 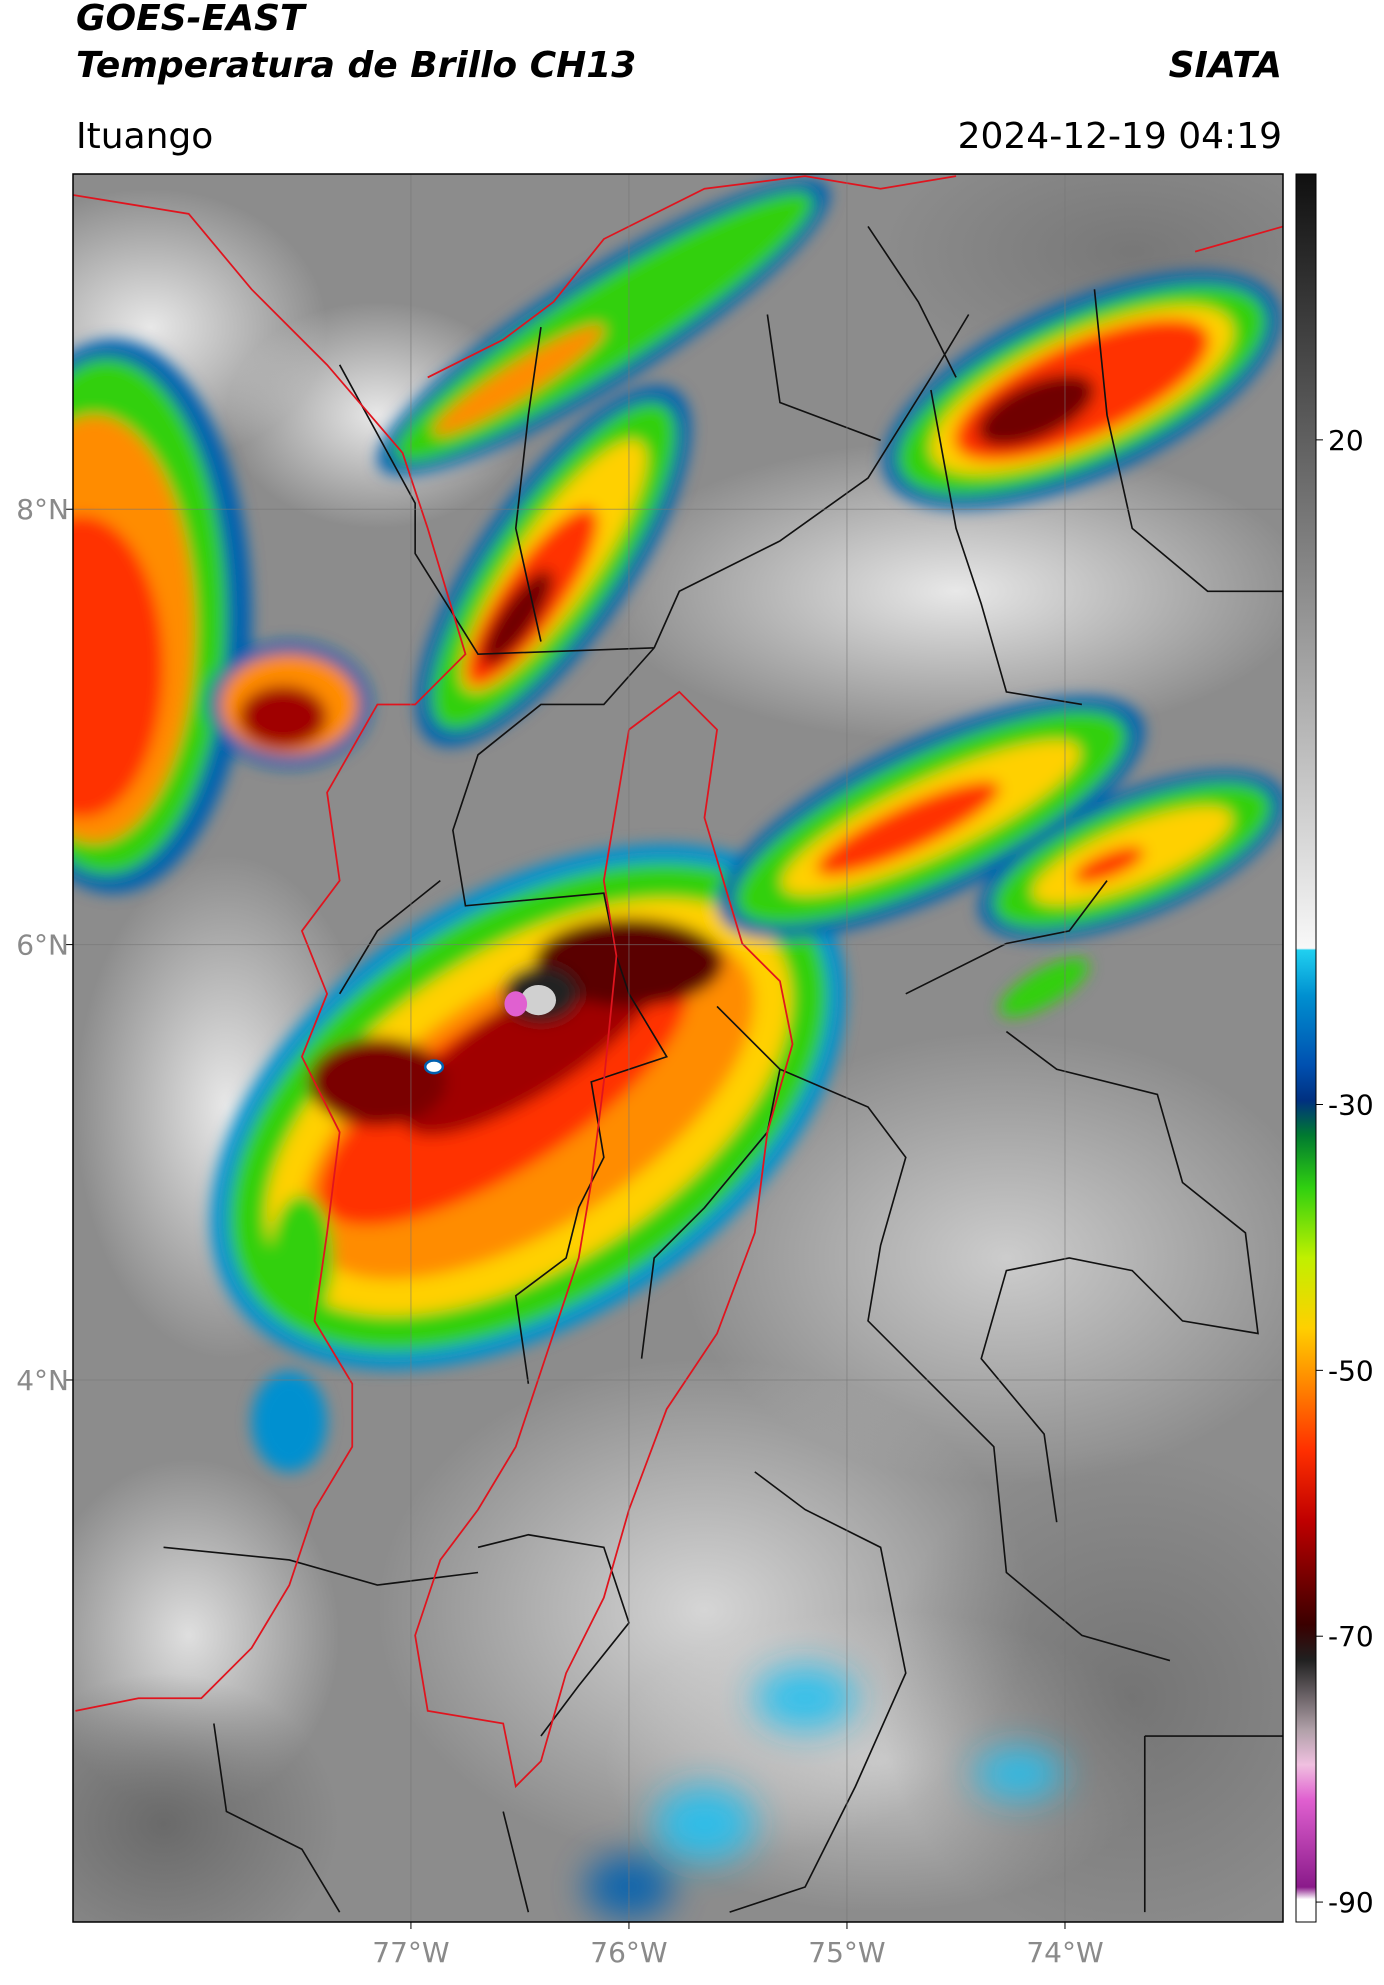 I want to click on x-tick-label: 74°W, so click(x=1064, y=1952).